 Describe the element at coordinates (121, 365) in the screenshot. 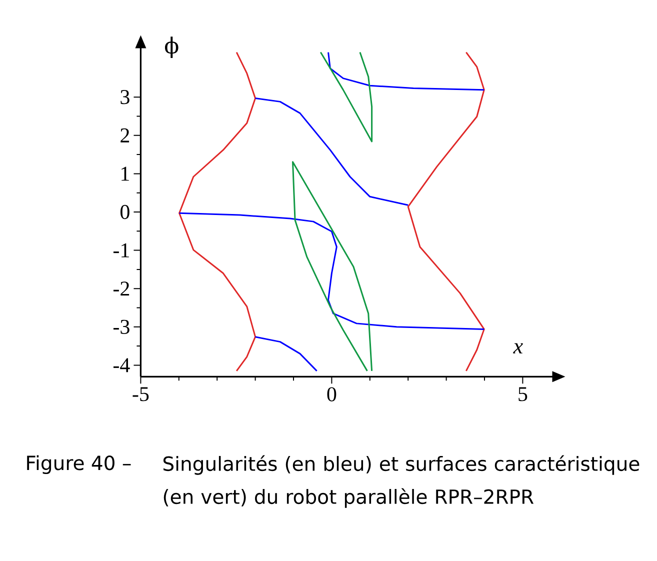

I see `y-tick-label: -4` at that location.